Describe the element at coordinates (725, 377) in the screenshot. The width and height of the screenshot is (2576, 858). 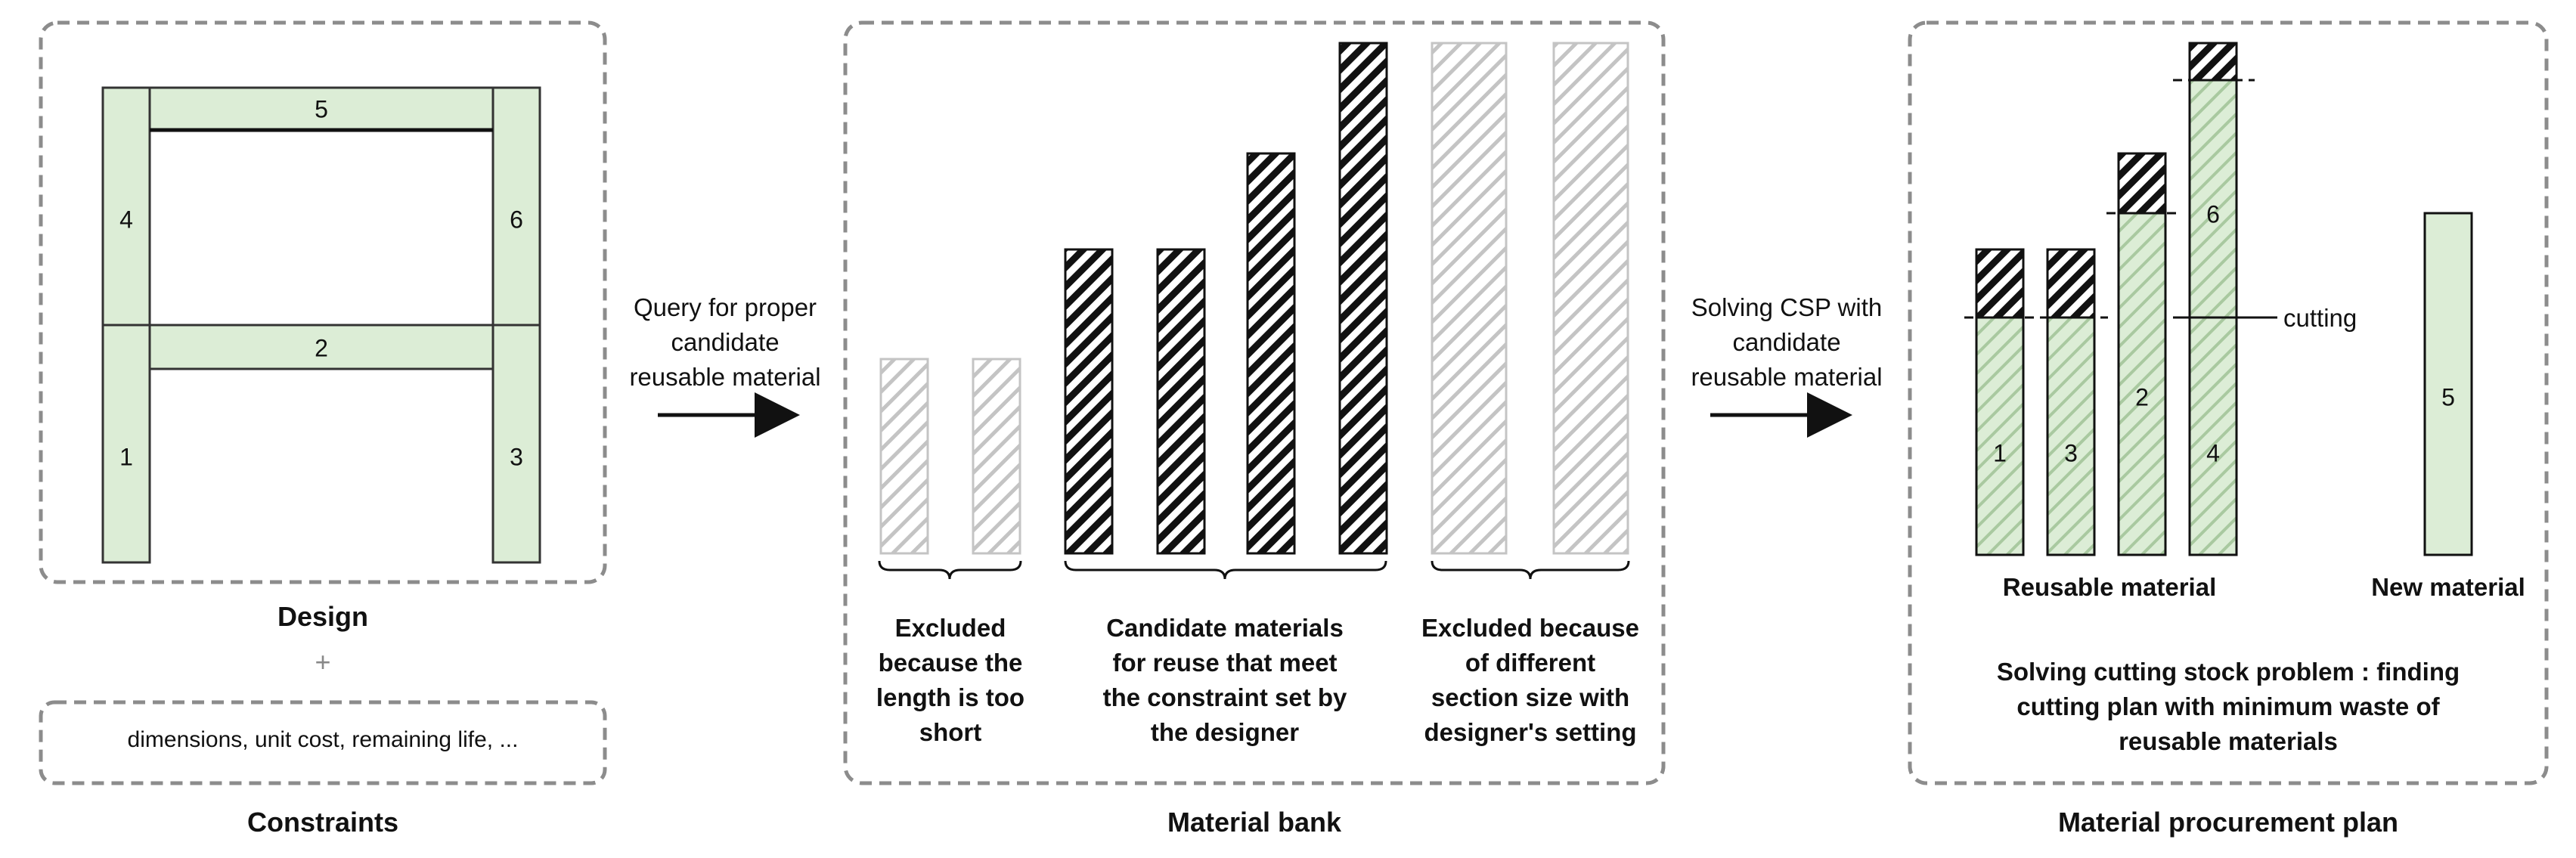
I see `arrow-query-line-3: reusable material` at that location.